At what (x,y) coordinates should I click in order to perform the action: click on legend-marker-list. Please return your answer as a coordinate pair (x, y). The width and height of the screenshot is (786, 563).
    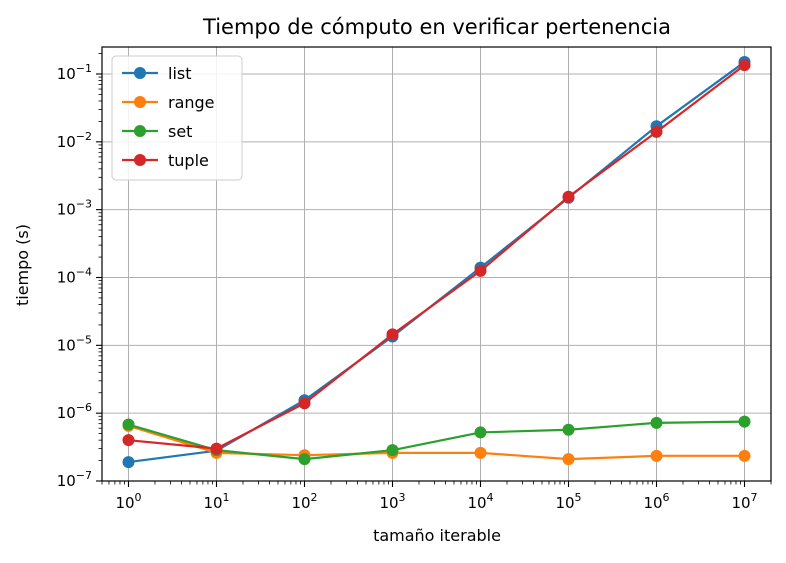
    Looking at the image, I should click on (140, 73).